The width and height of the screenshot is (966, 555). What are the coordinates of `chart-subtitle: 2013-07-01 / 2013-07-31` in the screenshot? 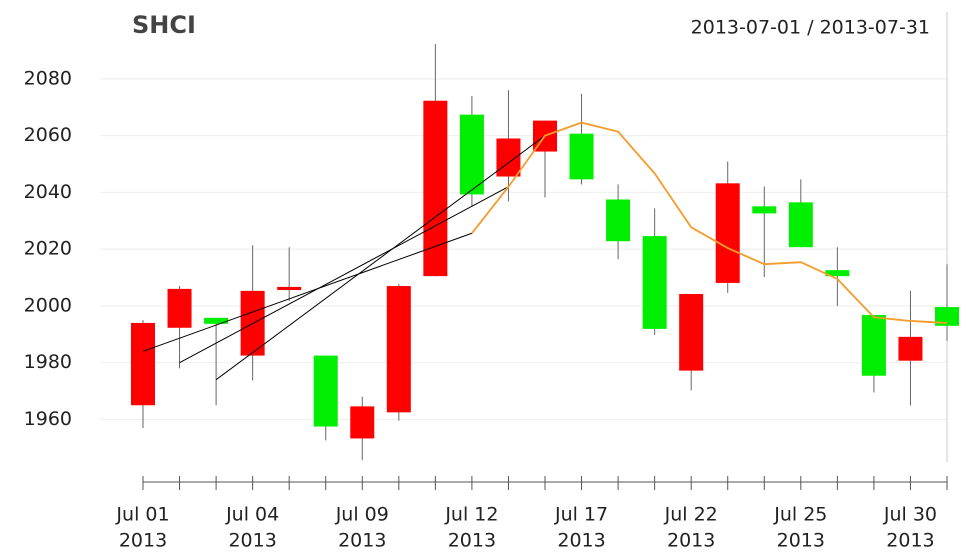 It's located at (810, 28).